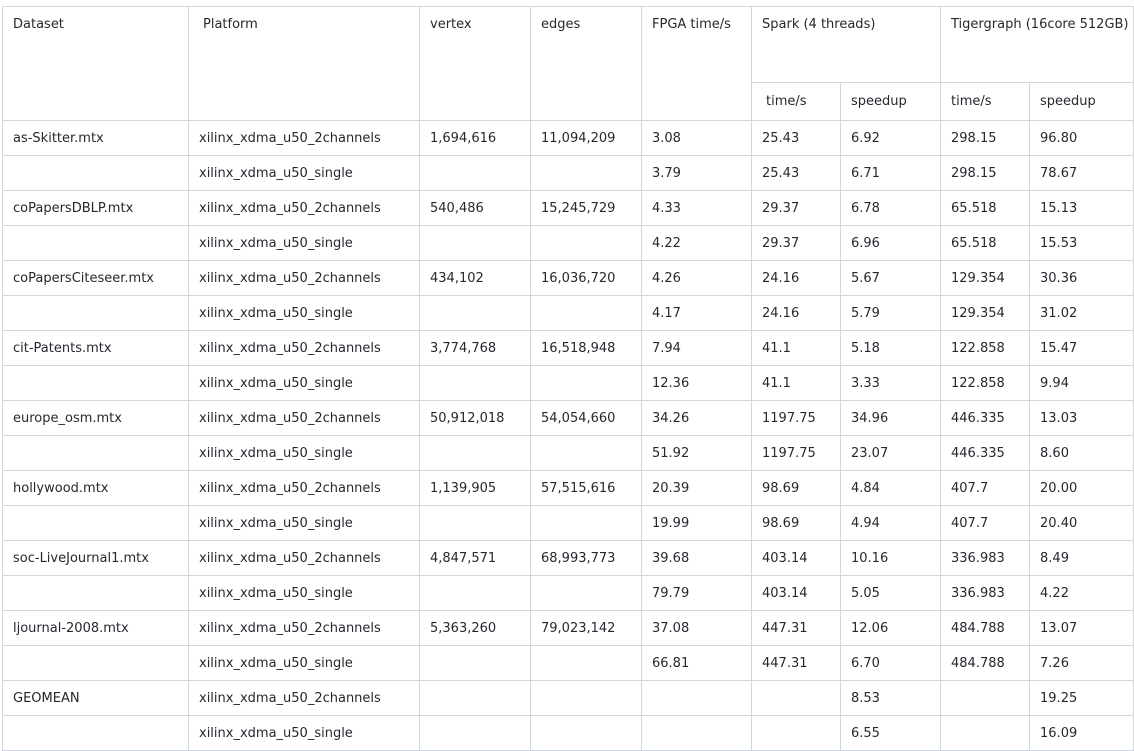 The image size is (1134, 751). What do you see at coordinates (1081, 208) in the screenshot?
I see `cell-tg-speedup: 15.13` at bounding box center [1081, 208].